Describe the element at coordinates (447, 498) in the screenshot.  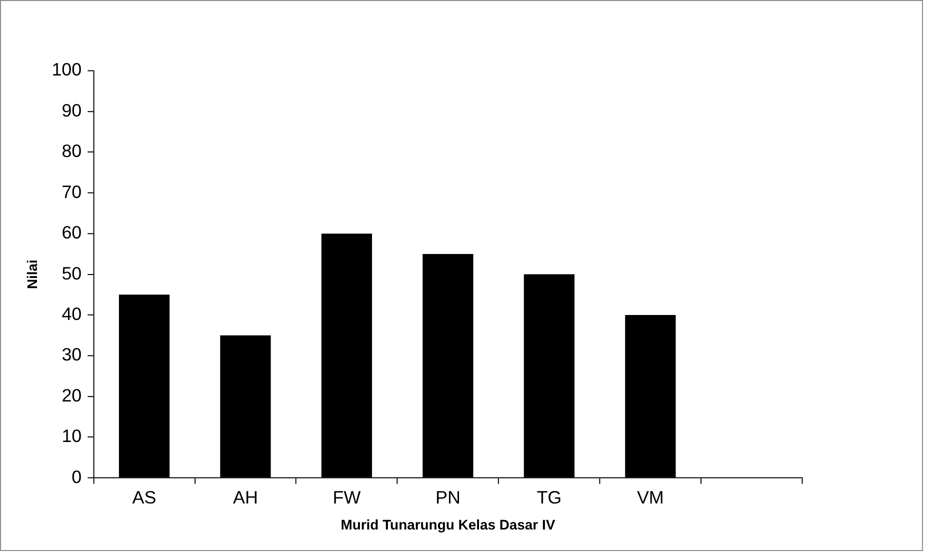
I see `x-tick-label: PN` at that location.